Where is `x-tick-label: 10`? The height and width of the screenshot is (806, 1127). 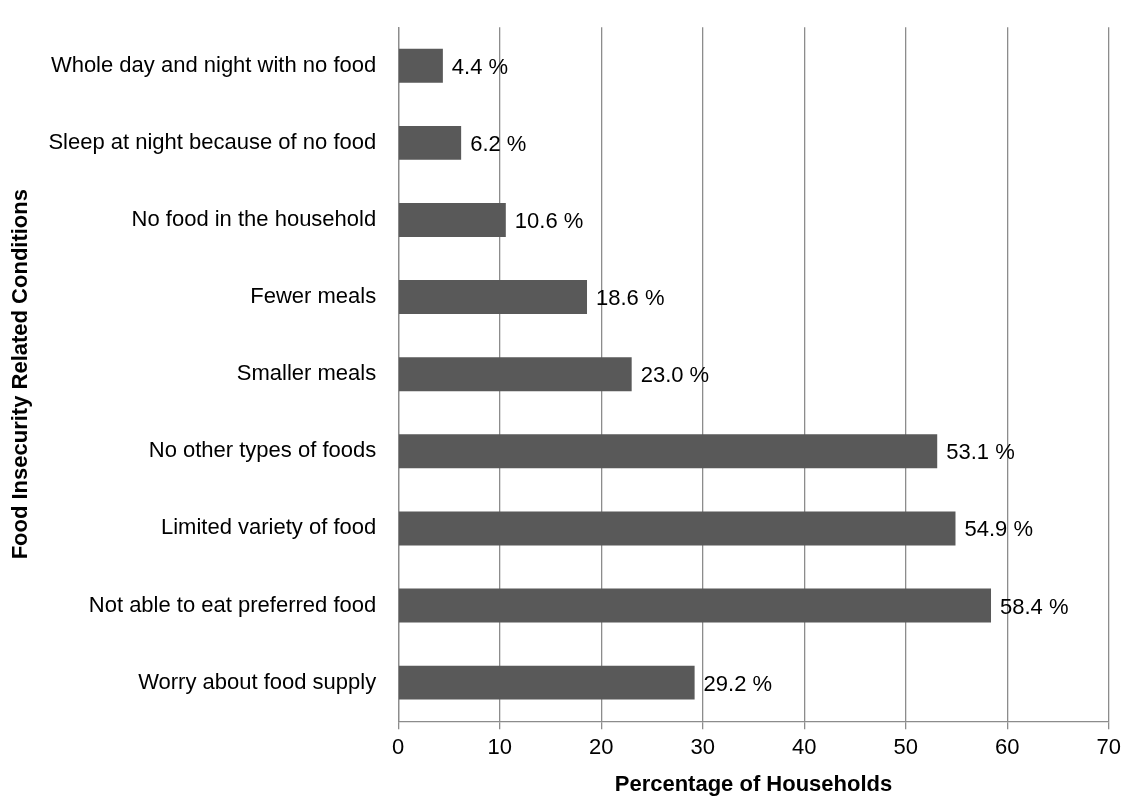 x-tick-label: 10 is located at coordinates (499, 747).